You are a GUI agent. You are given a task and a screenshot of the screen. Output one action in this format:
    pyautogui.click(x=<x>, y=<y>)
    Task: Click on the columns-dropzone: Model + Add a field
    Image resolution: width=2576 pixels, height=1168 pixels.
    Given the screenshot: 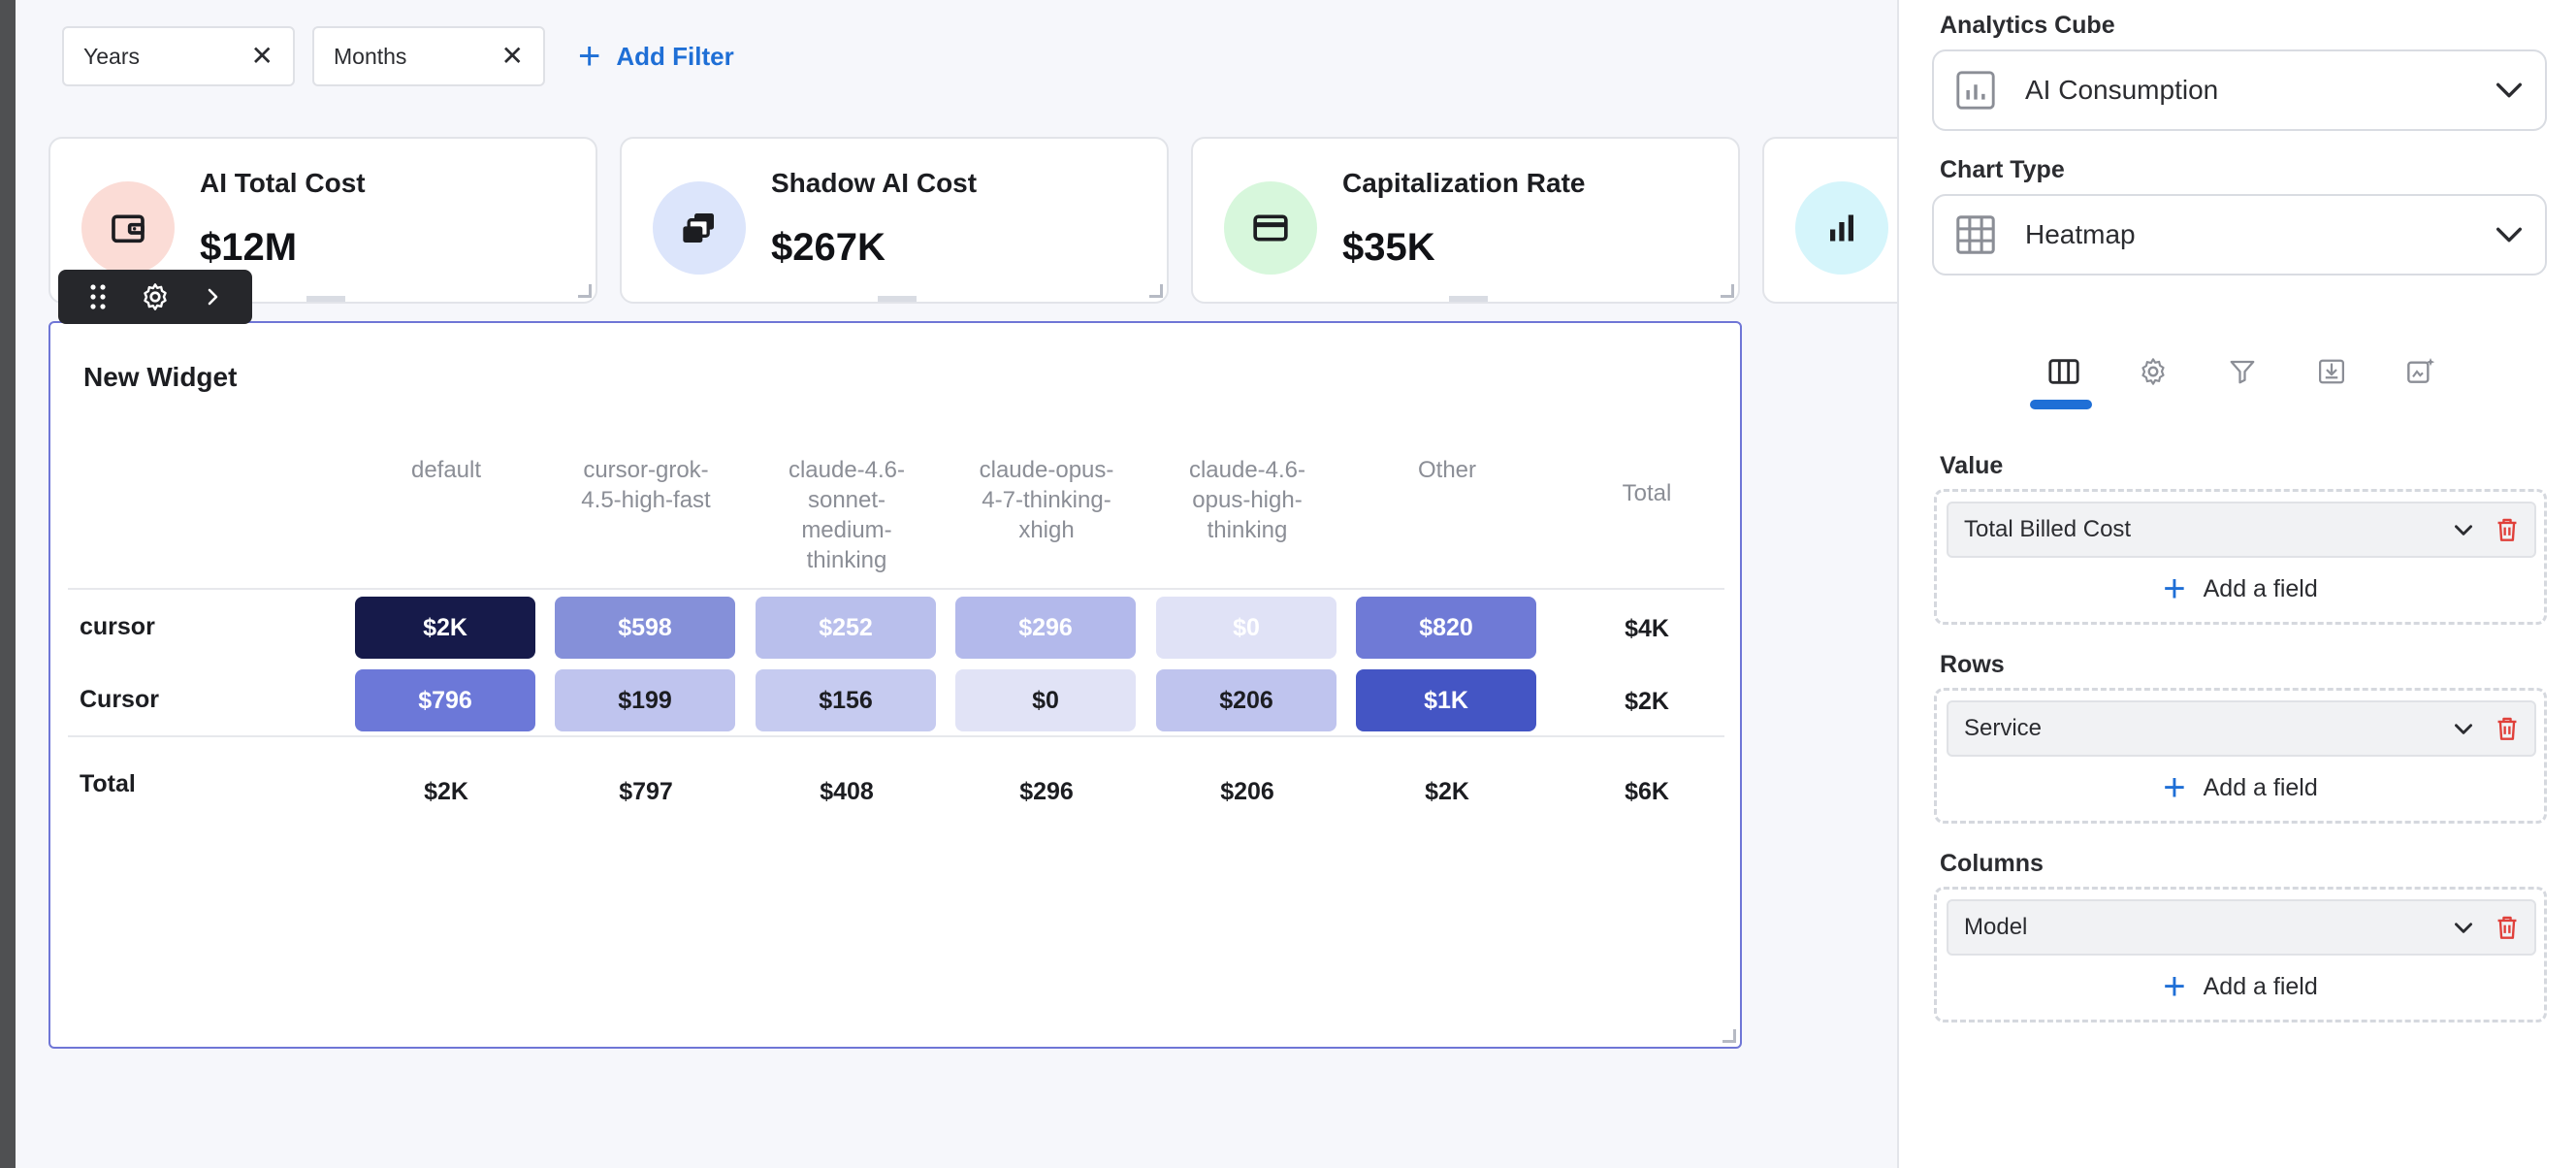 What is the action you would take?
    pyautogui.click(x=2240, y=955)
    